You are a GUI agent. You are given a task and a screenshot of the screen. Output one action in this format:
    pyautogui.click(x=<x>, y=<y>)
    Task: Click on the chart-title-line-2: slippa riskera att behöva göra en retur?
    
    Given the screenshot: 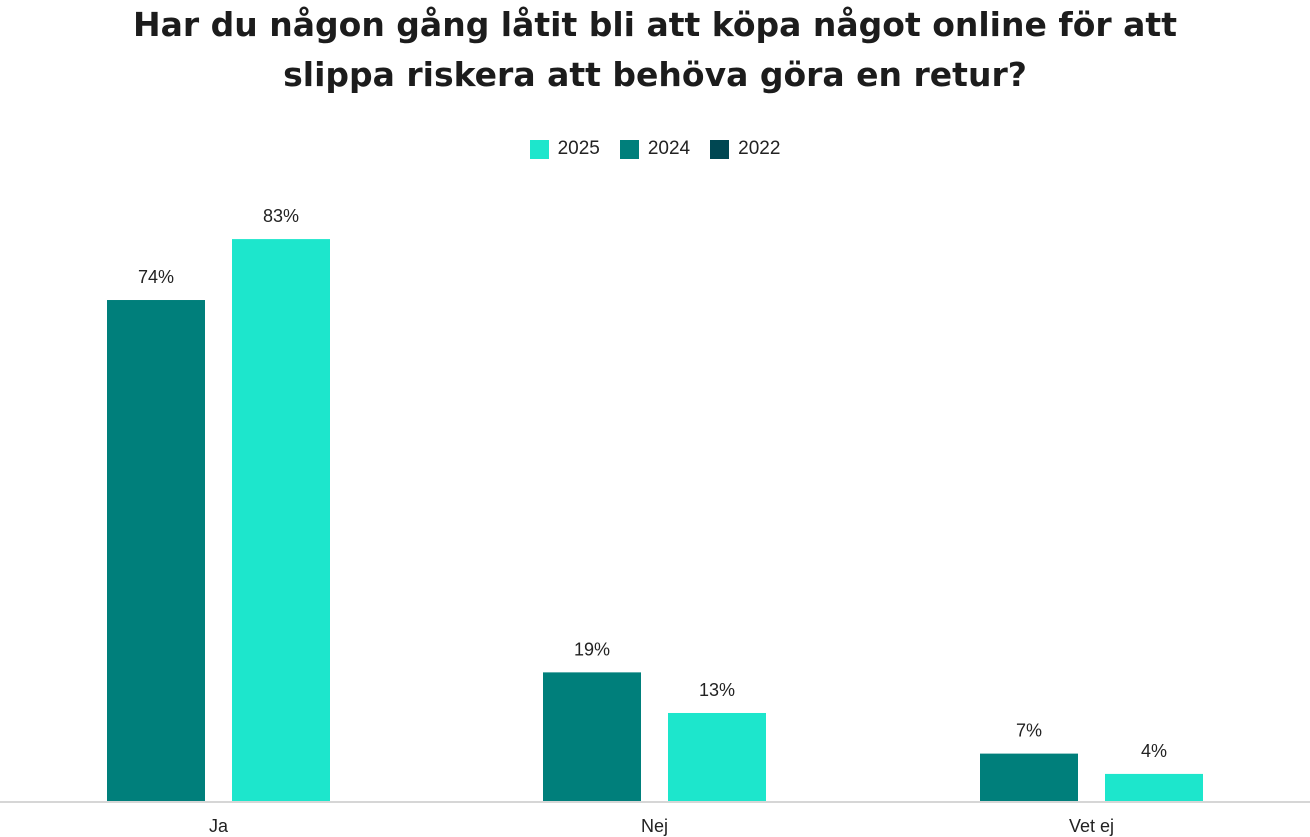 What is the action you would take?
    pyautogui.click(x=655, y=74)
    